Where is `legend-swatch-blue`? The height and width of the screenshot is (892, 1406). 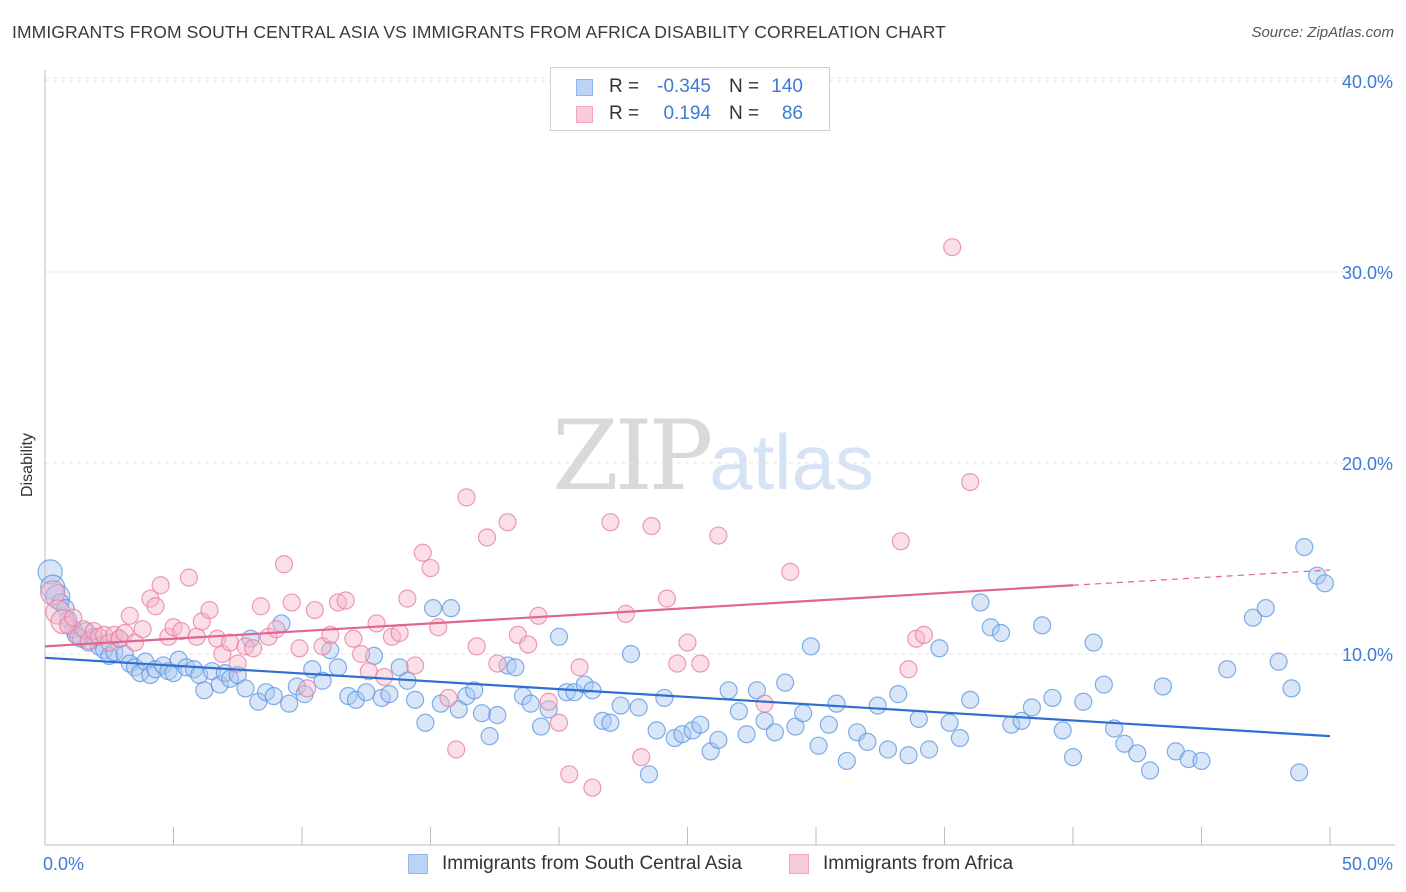 legend-swatch-blue is located at coordinates (584, 87).